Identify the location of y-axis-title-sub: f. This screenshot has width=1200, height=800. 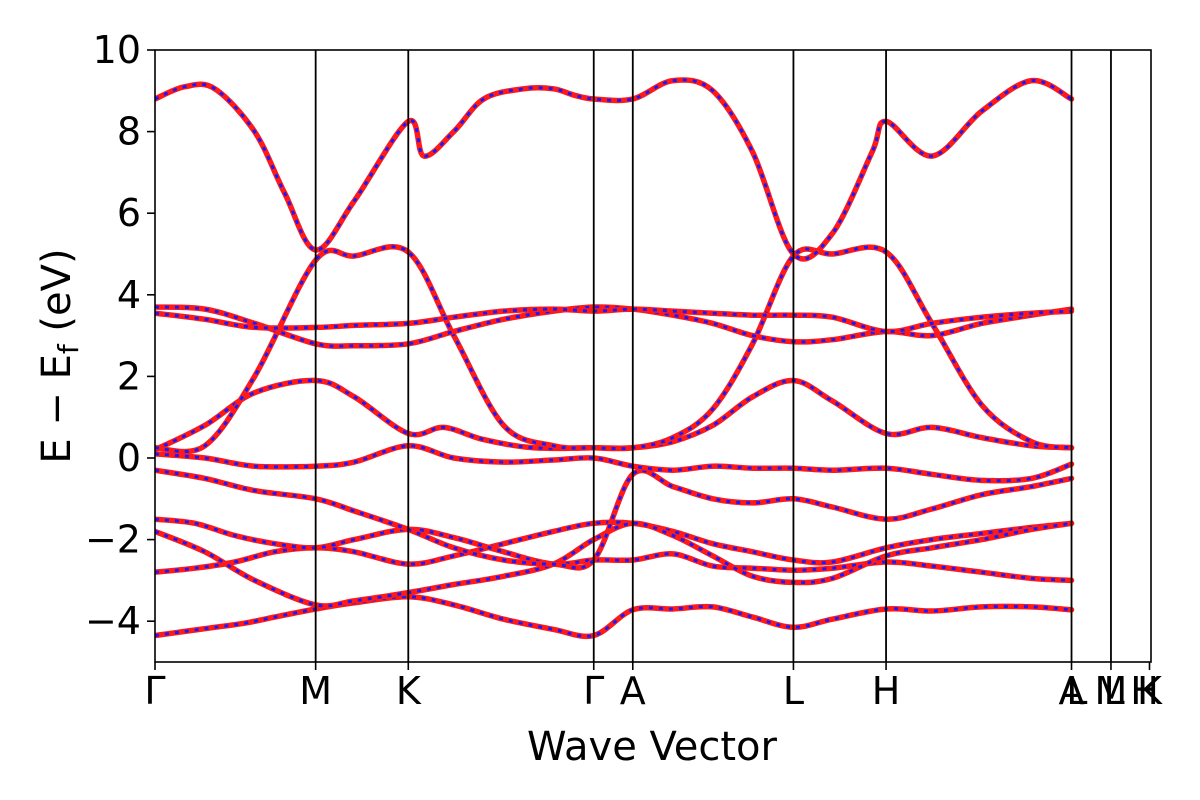
(68, 348).